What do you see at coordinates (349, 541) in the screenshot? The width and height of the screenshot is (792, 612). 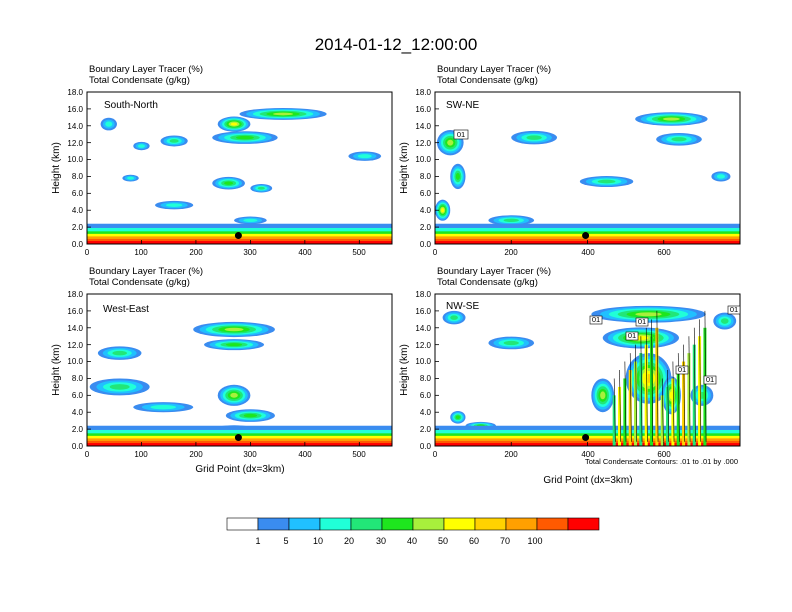 I see `colorbar-label: 20` at bounding box center [349, 541].